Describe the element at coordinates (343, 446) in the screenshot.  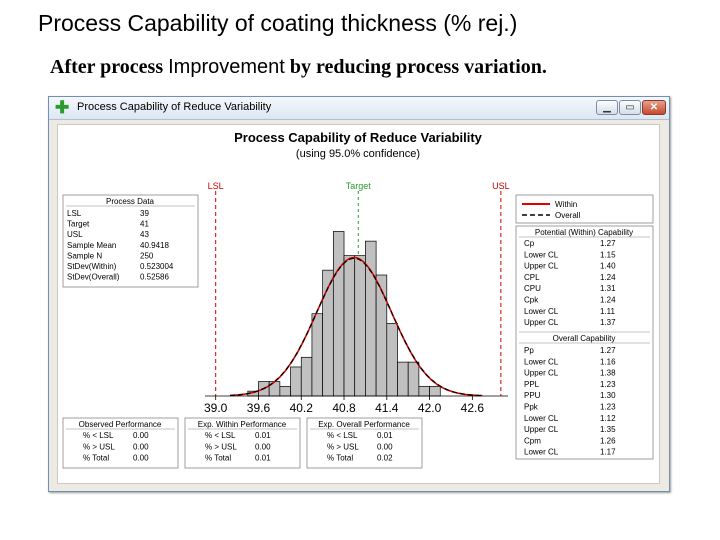
I see `performance-label: % > USL` at that location.